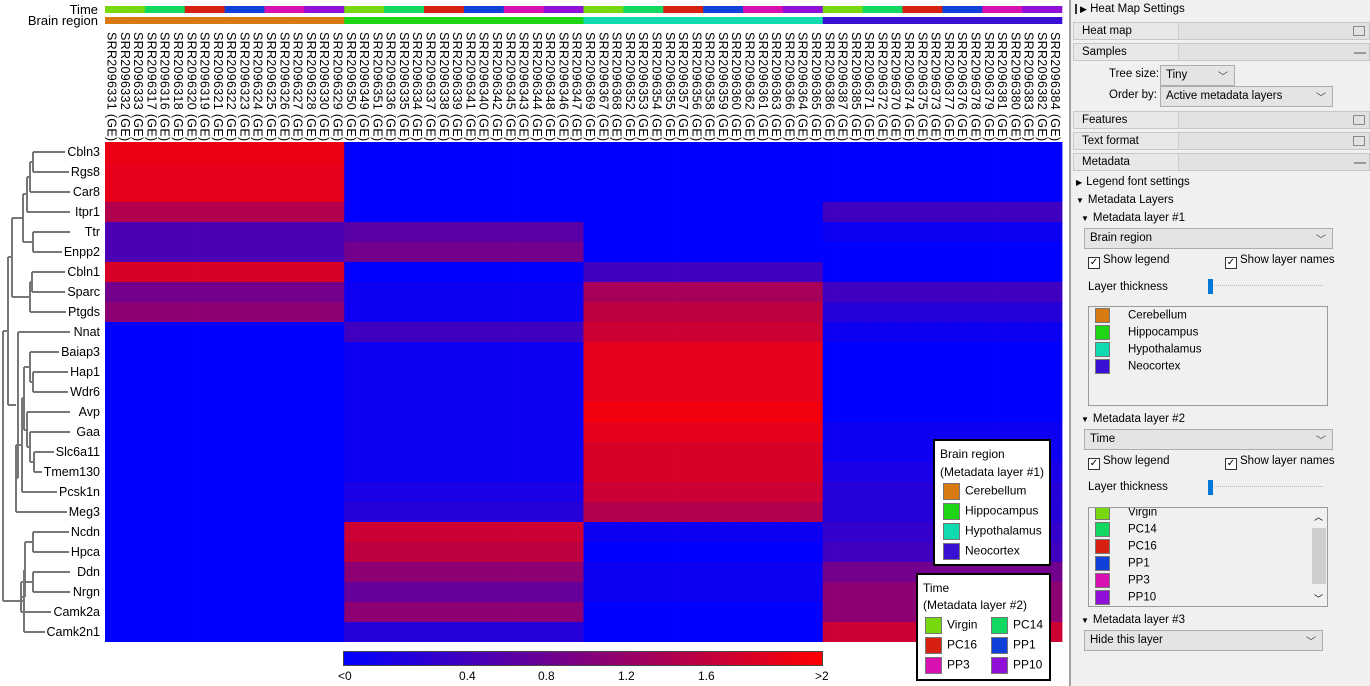 The image size is (1370, 686). I want to click on legend-font-settings-toggle: ▶ Legend font settings, so click(1133, 182).